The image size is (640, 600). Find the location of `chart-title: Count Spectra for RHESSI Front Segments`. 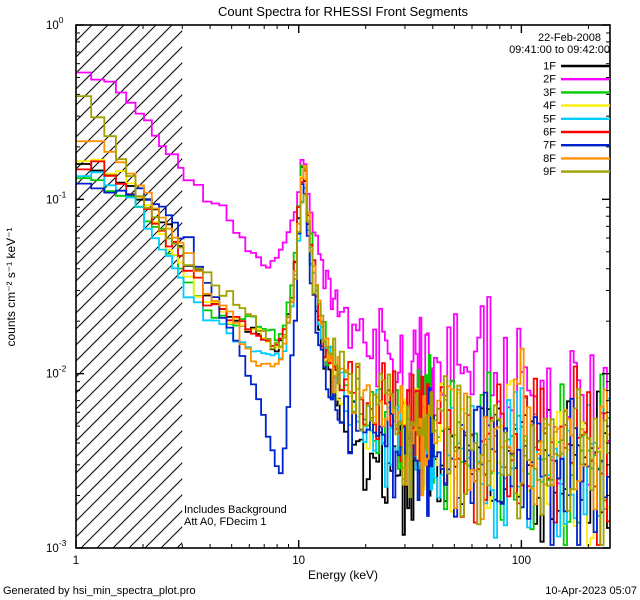

chart-title: Count Spectra for RHESSI Front Segments is located at coordinates (343, 11).